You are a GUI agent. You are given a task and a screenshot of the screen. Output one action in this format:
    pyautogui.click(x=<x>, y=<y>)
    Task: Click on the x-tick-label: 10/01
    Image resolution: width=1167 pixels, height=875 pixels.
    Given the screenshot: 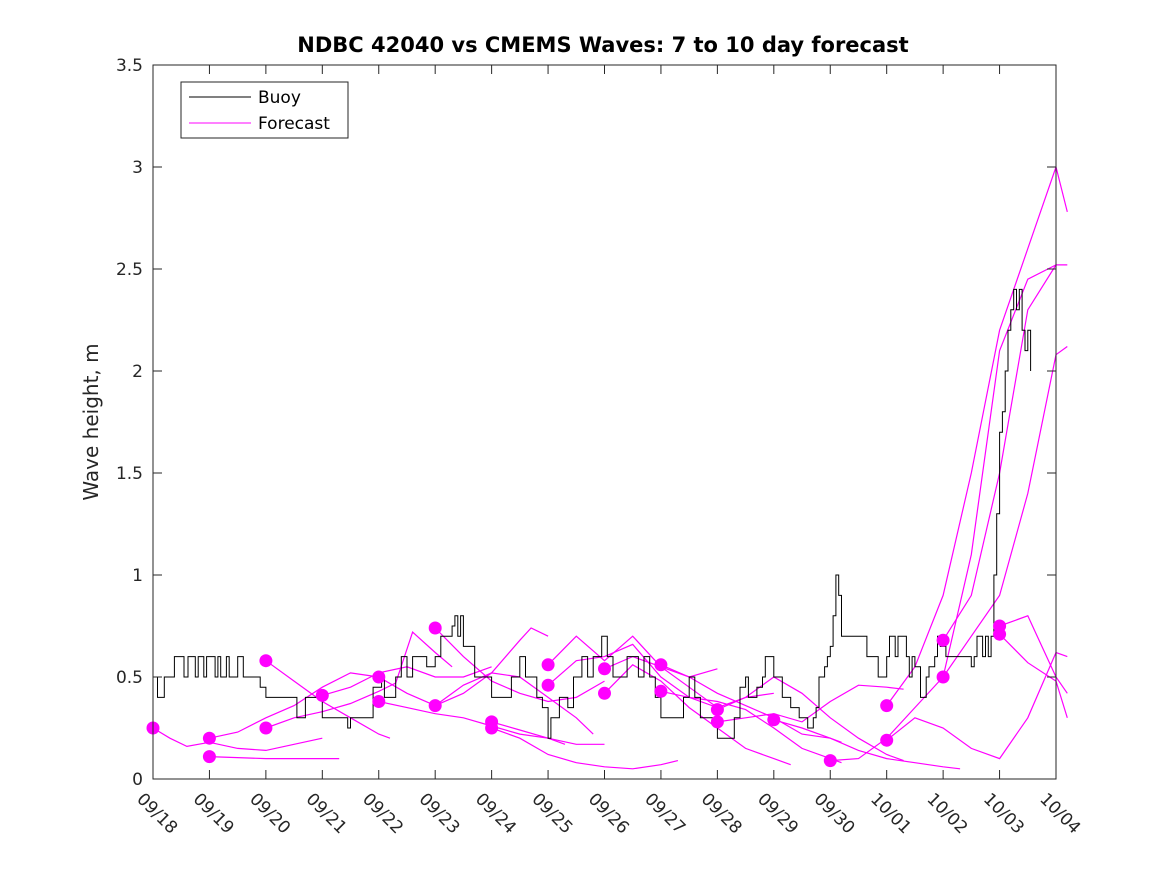 What is the action you would take?
    pyautogui.click(x=890, y=813)
    